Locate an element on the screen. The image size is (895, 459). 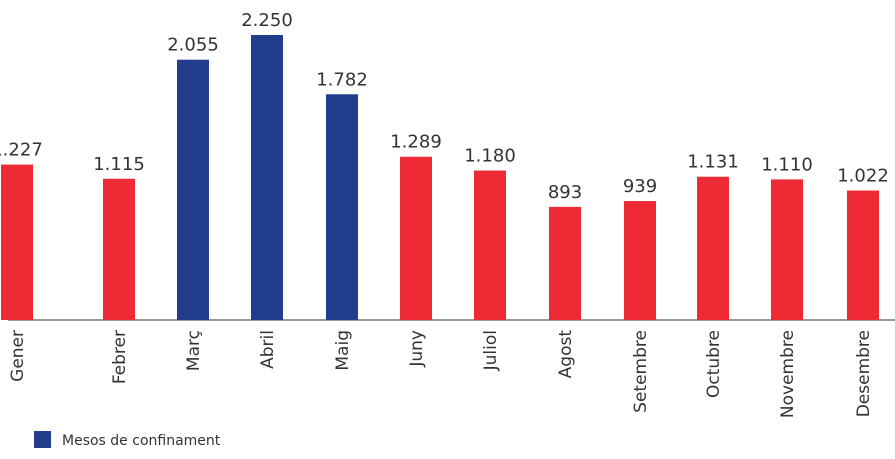
value-label: 1.131 is located at coordinates (713, 162).